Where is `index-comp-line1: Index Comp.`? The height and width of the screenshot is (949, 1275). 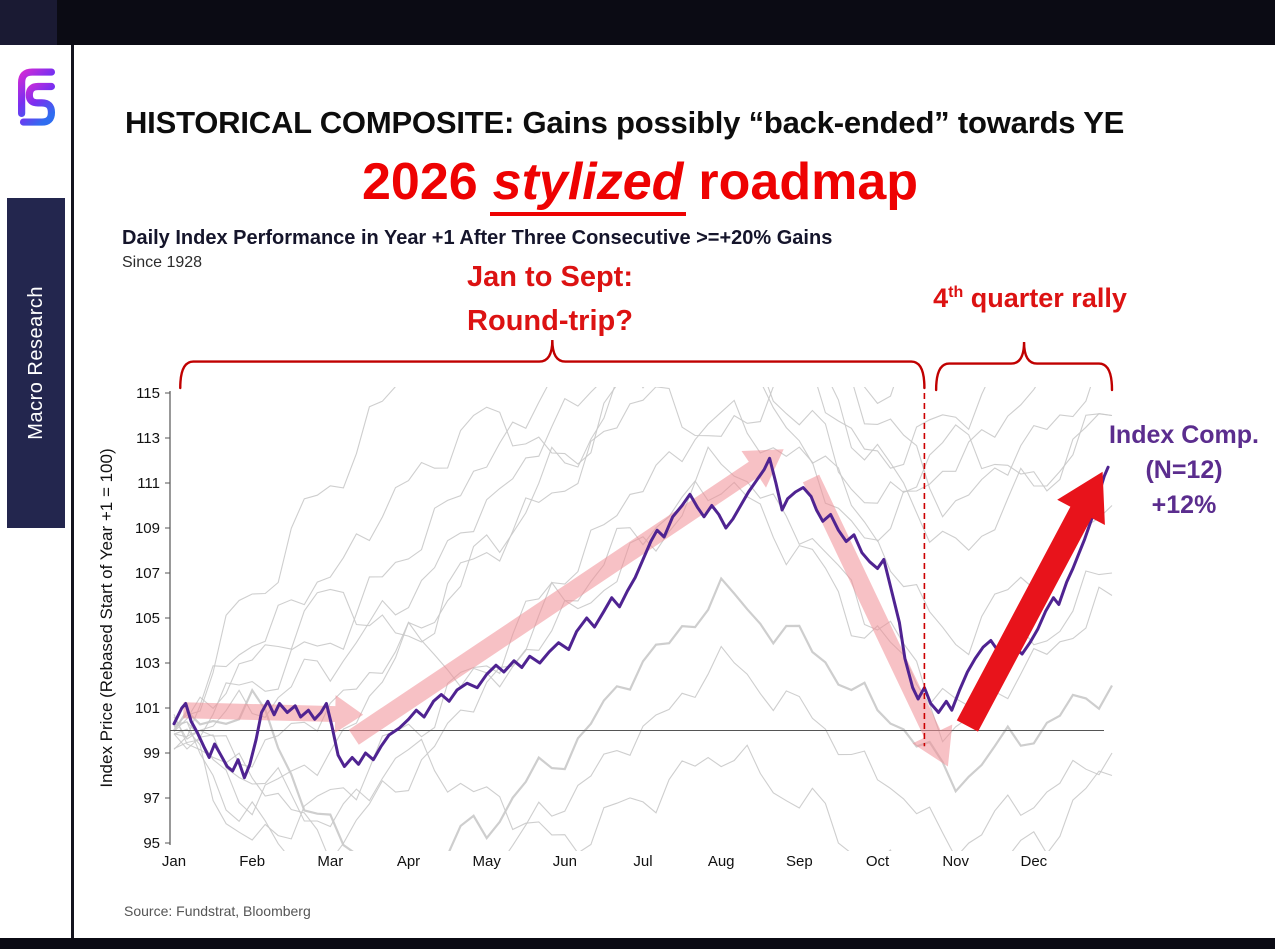 index-comp-line1: Index Comp. is located at coordinates (1183, 435).